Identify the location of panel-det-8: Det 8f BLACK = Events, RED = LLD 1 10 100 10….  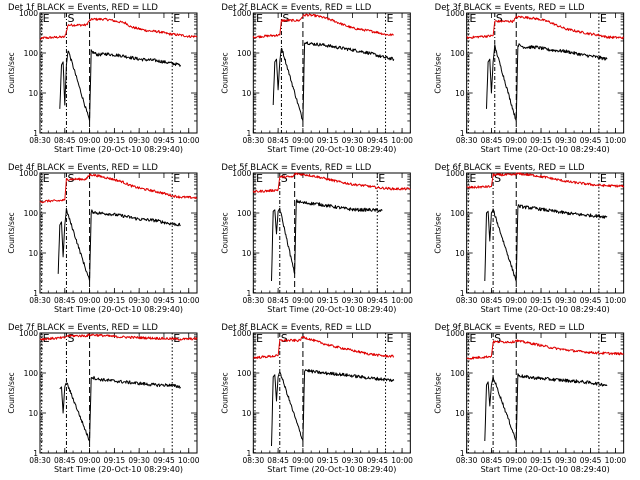
(316, 398).